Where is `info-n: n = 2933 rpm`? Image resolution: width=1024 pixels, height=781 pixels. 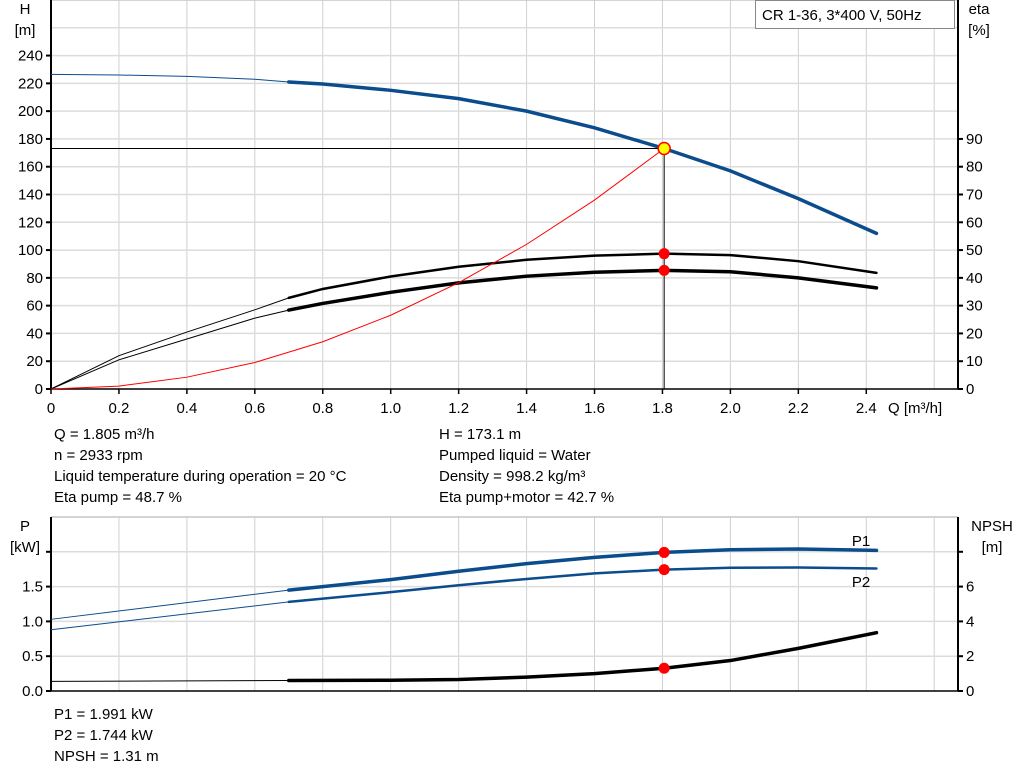 info-n: n = 2933 rpm is located at coordinates (98, 455).